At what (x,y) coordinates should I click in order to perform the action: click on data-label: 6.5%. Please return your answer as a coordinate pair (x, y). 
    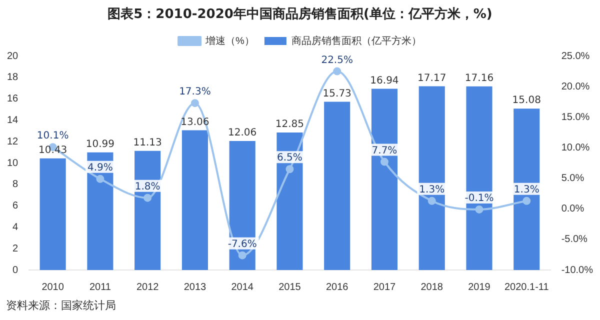
    Looking at the image, I should click on (289, 158).